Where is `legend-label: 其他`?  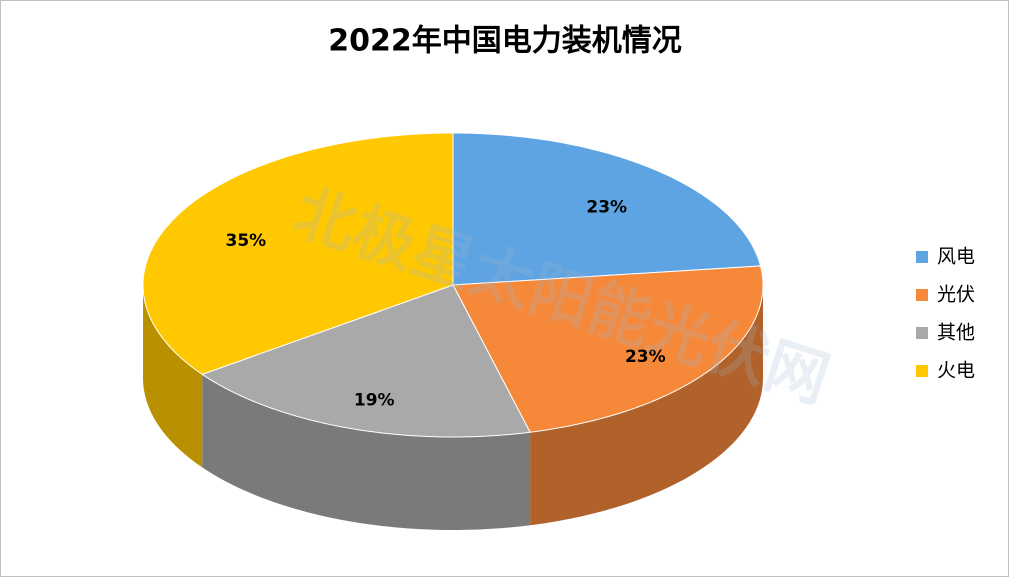 legend-label: 其他 is located at coordinates (956, 333).